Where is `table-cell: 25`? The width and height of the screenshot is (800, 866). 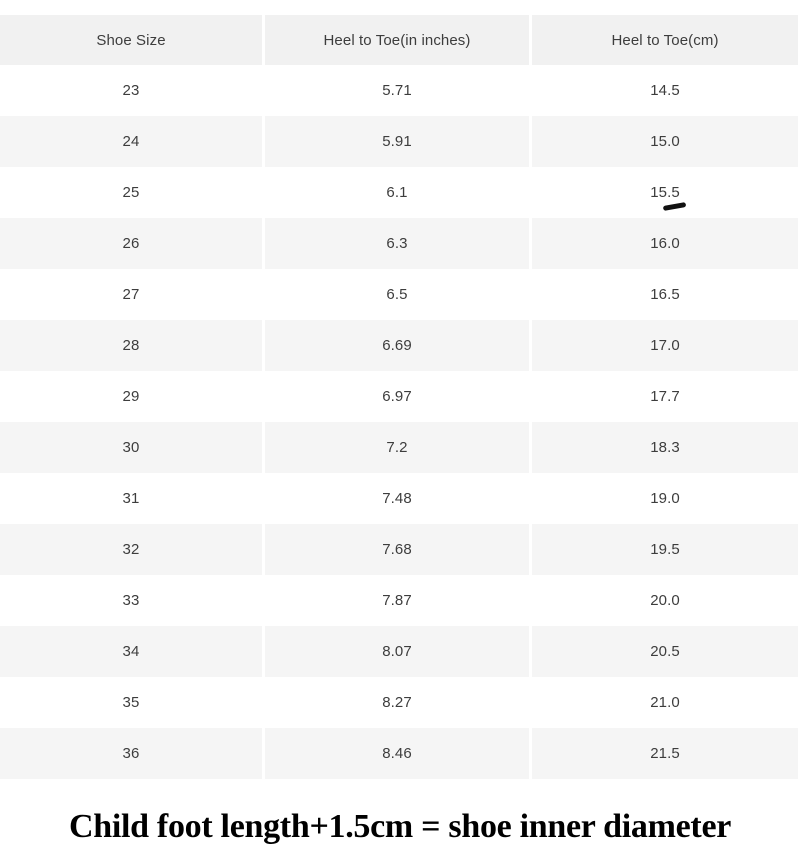 table-cell: 25 is located at coordinates (131, 192).